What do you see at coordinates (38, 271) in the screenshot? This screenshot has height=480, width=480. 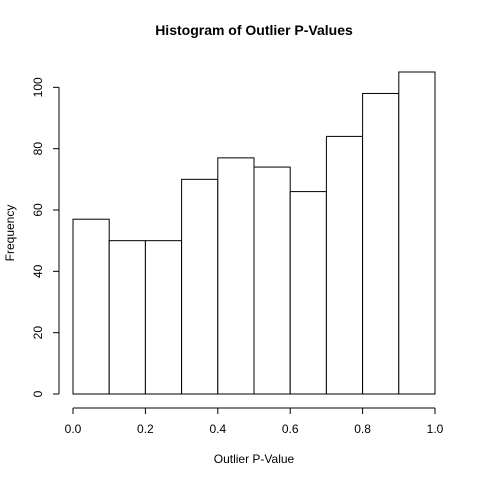 I see `y-tick-label: 40` at bounding box center [38, 271].